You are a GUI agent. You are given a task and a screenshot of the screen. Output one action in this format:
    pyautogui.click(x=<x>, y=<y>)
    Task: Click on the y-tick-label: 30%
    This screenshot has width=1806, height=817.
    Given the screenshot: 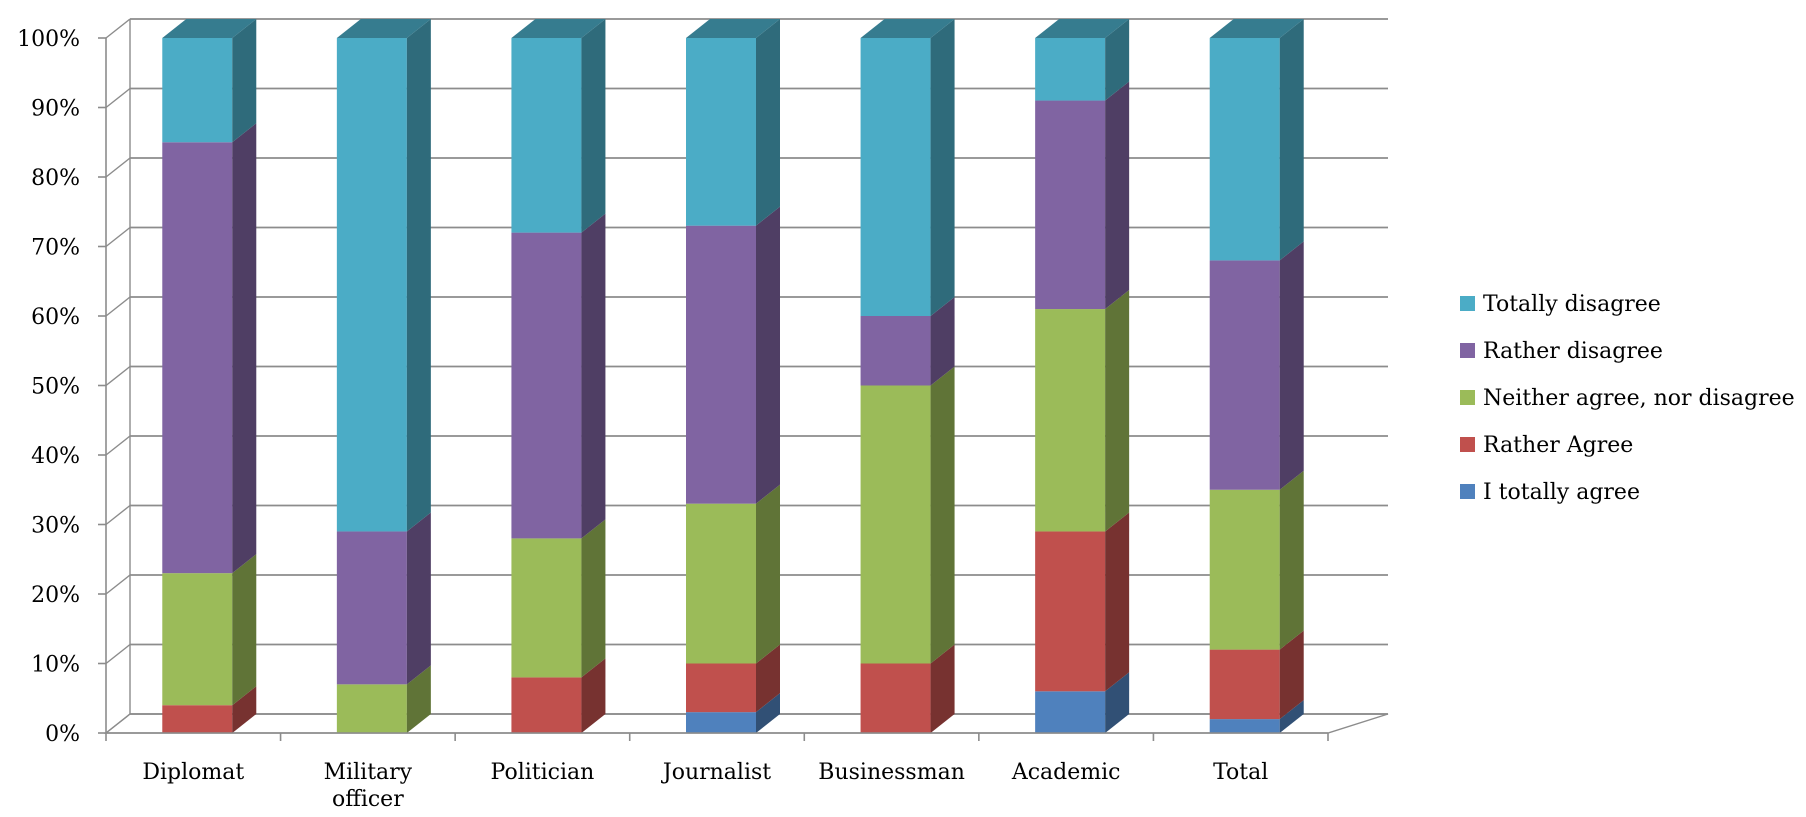 What is the action you would take?
    pyautogui.click(x=55, y=526)
    